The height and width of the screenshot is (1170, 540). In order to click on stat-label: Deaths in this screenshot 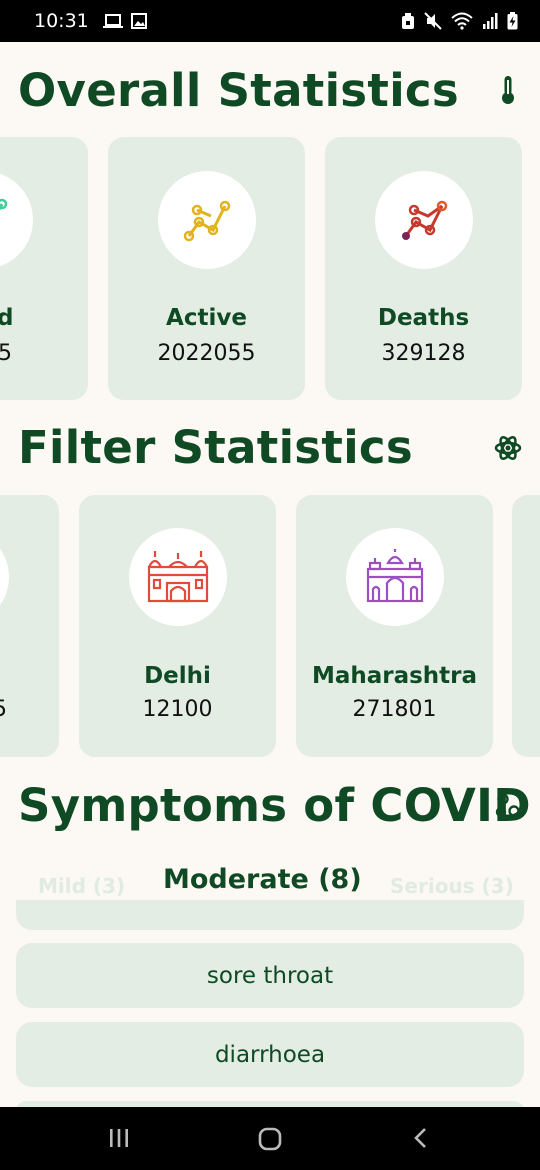, I will do `click(423, 318)`.